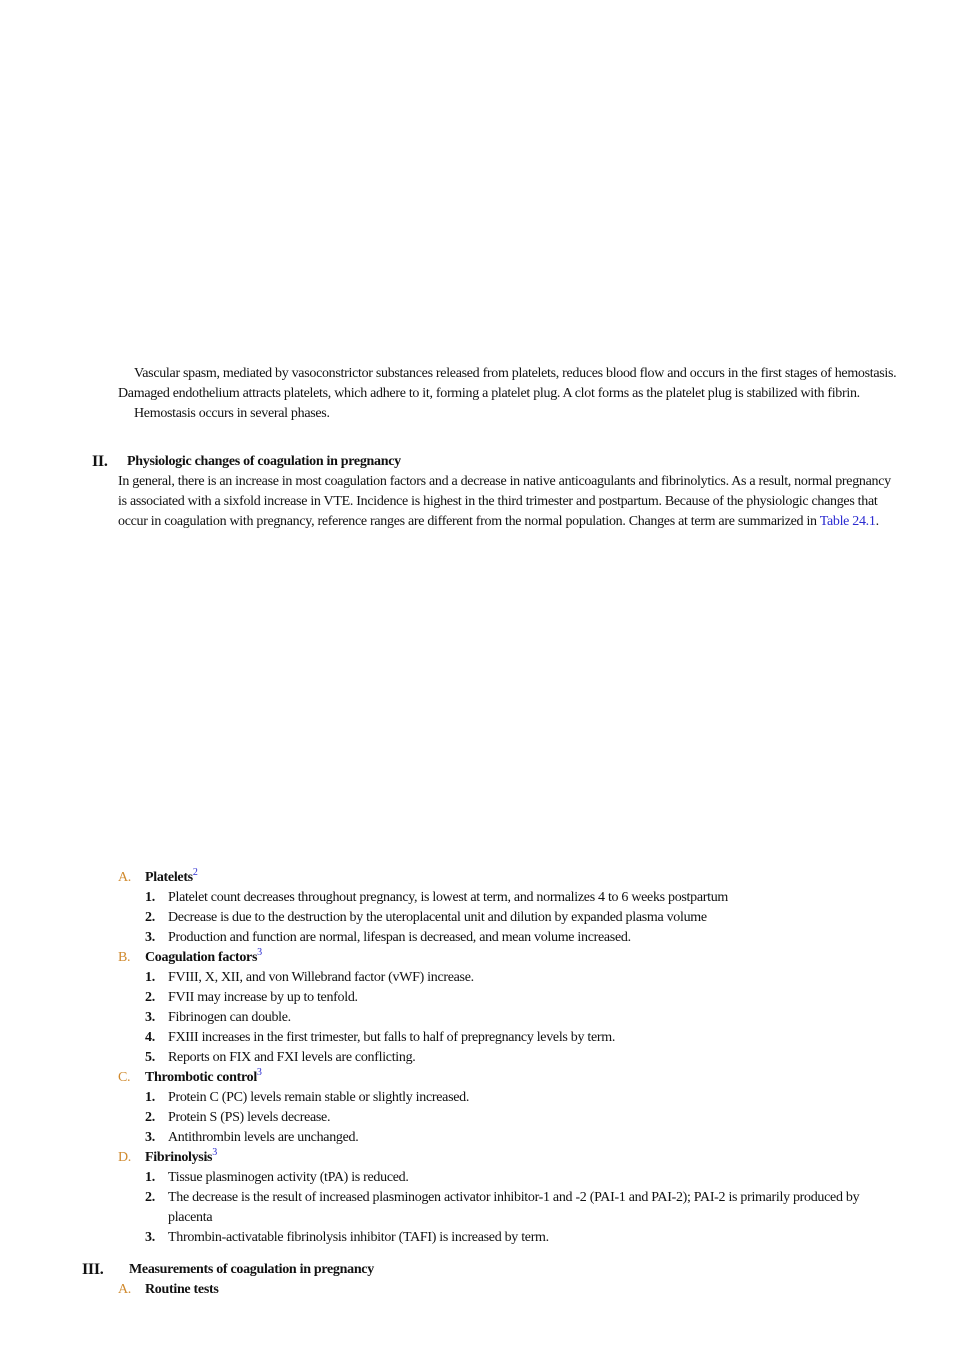 The height and width of the screenshot is (1350, 953). What do you see at coordinates (498, 1078) in the screenshot?
I see `subsection-heading: C. Thrombotic control3` at bounding box center [498, 1078].